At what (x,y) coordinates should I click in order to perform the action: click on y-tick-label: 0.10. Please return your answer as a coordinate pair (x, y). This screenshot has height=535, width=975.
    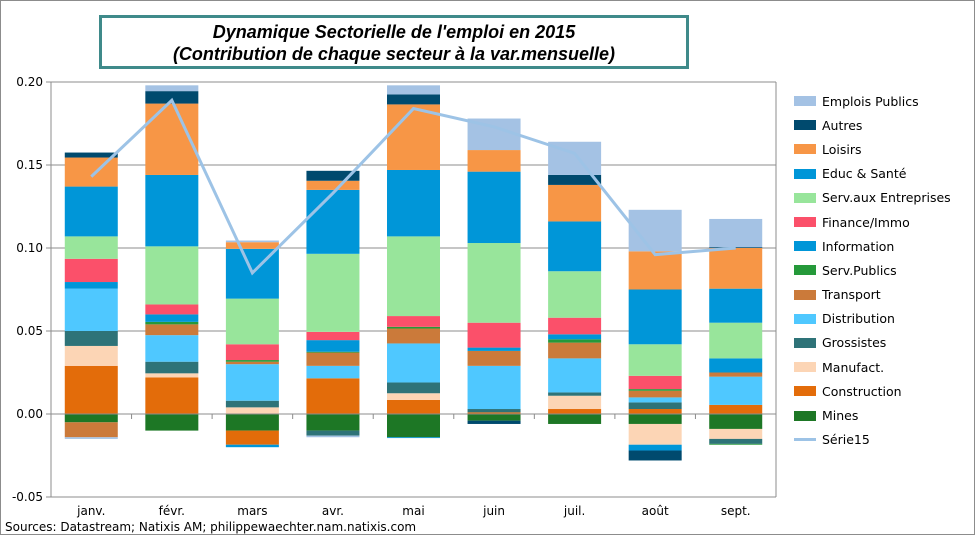
    Looking at the image, I should click on (29, 248).